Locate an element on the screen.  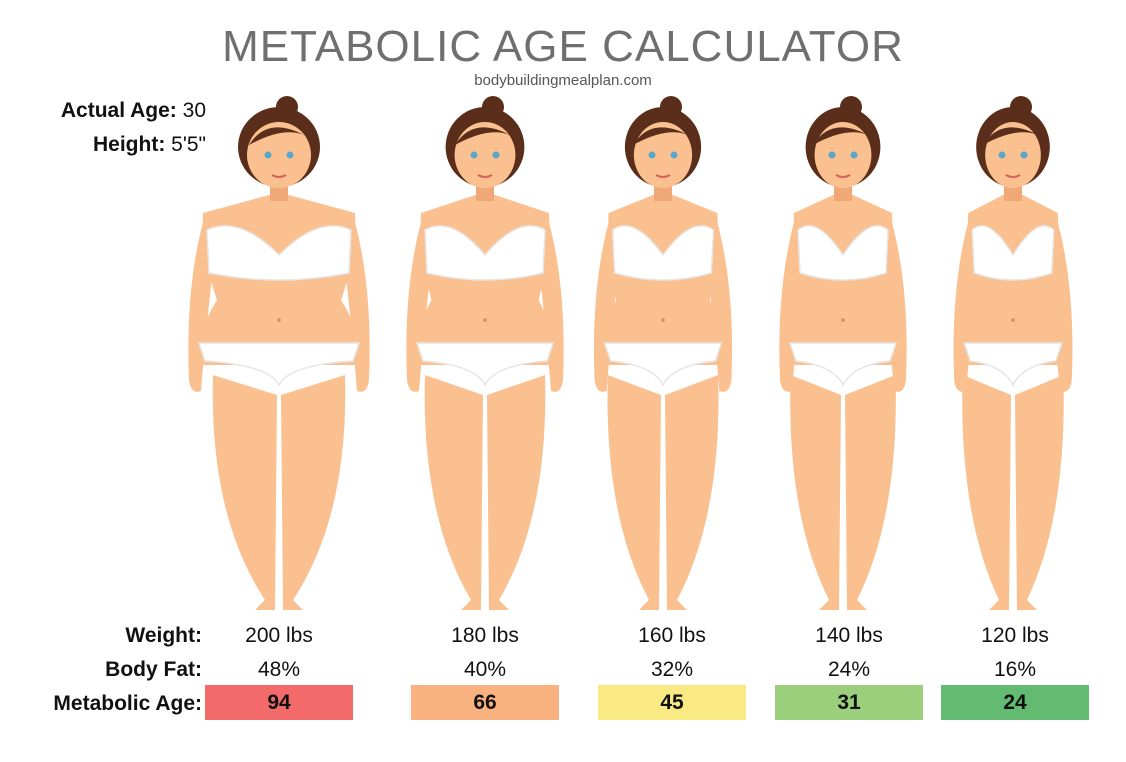
weight-value: 180 lbs is located at coordinates (485, 635).